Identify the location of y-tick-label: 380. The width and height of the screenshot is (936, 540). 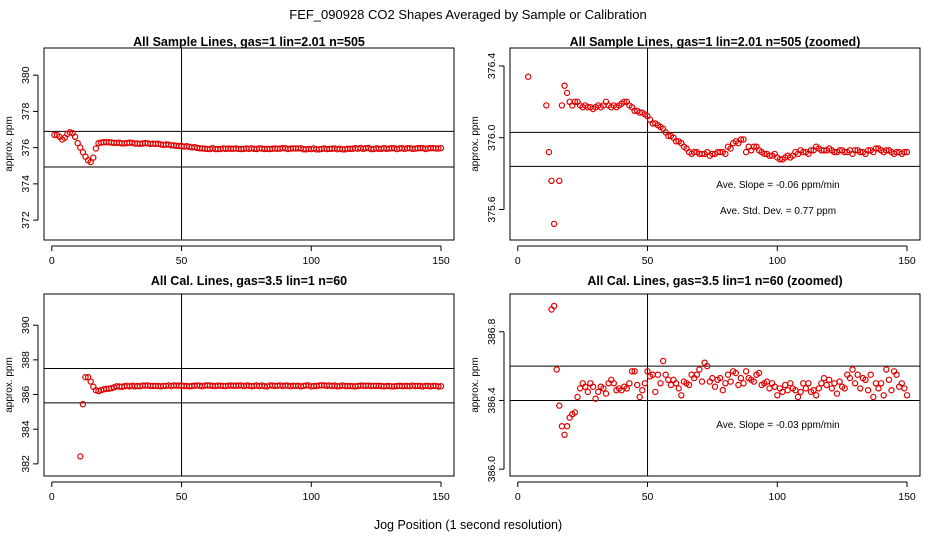
(26, 75).